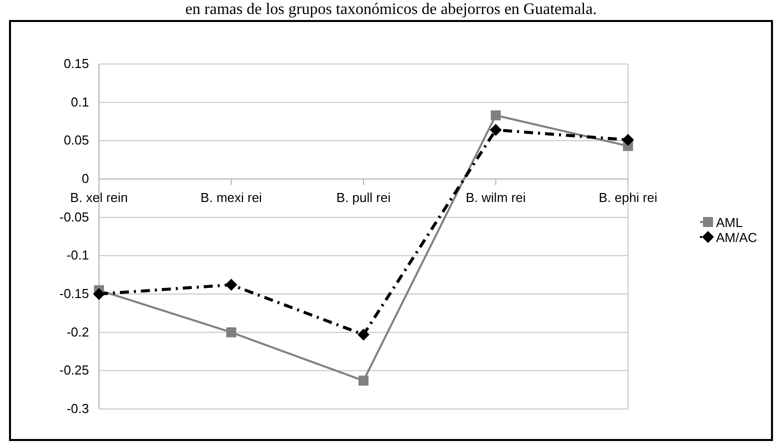  What do you see at coordinates (74, 370) in the screenshot?
I see `y-tick-label: -0.25` at bounding box center [74, 370].